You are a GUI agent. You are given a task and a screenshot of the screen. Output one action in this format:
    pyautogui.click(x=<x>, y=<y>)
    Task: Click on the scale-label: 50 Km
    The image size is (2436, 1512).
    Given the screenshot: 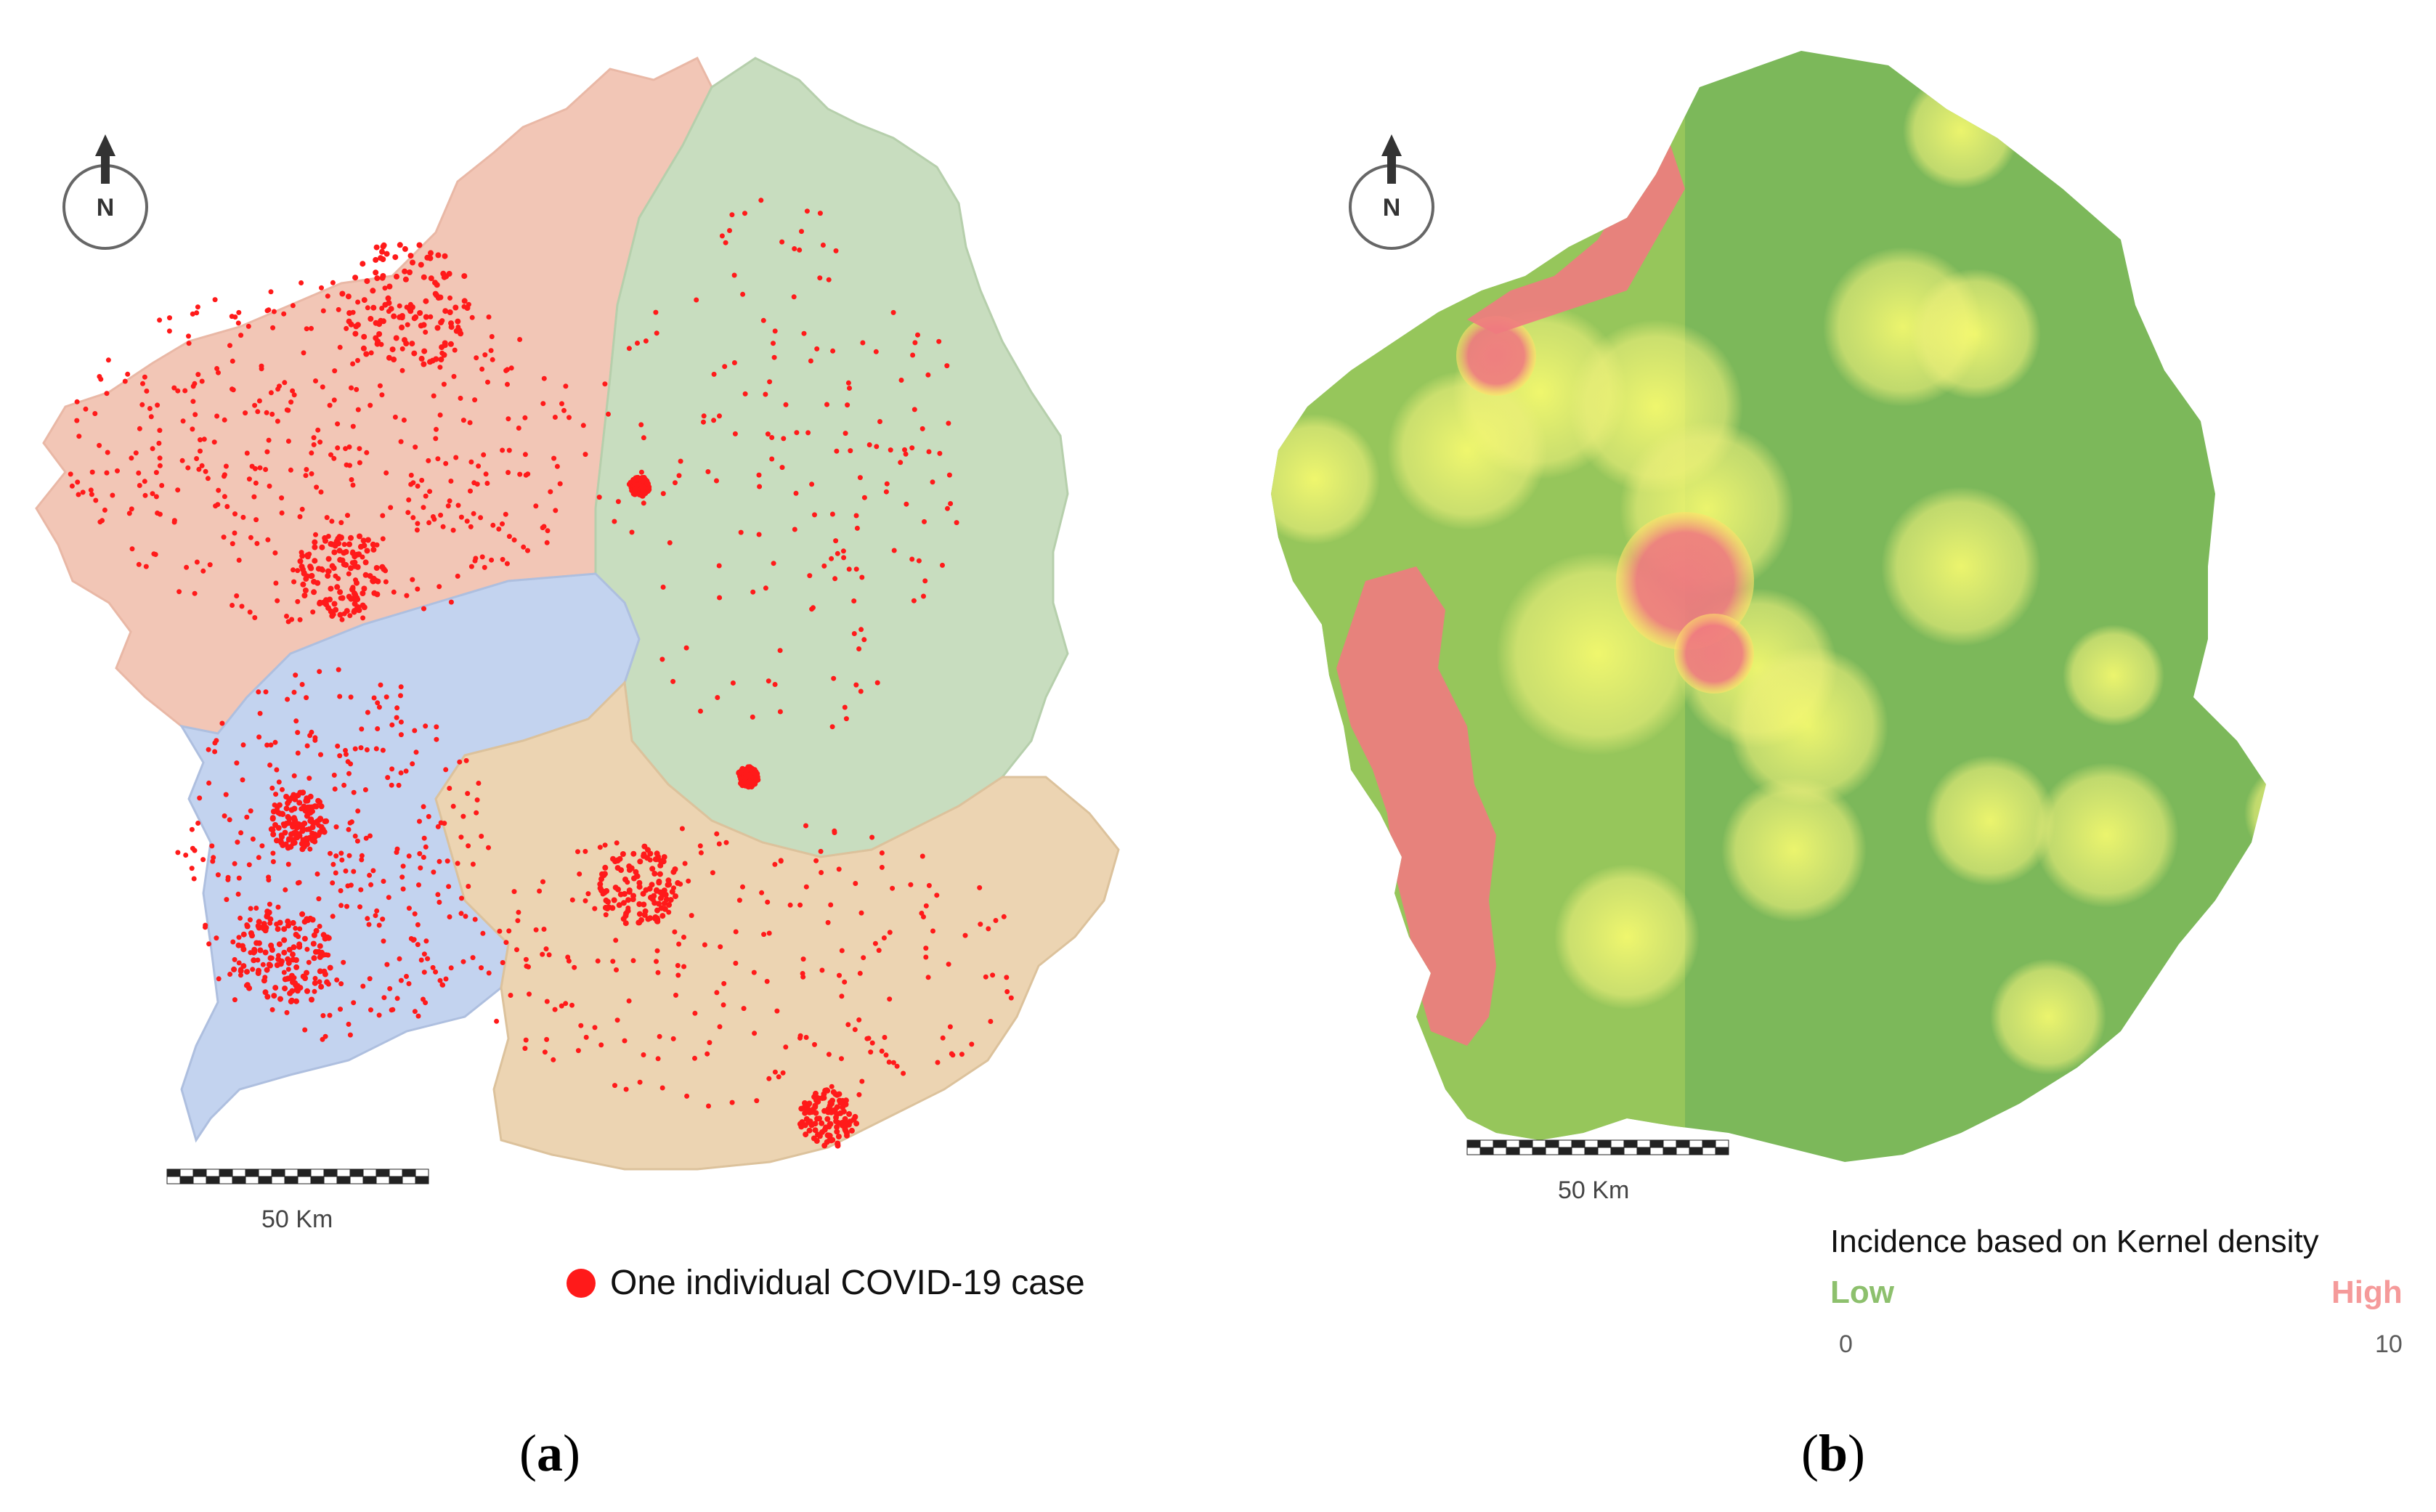 What is the action you would take?
    pyautogui.click(x=1594, y=1190)
    